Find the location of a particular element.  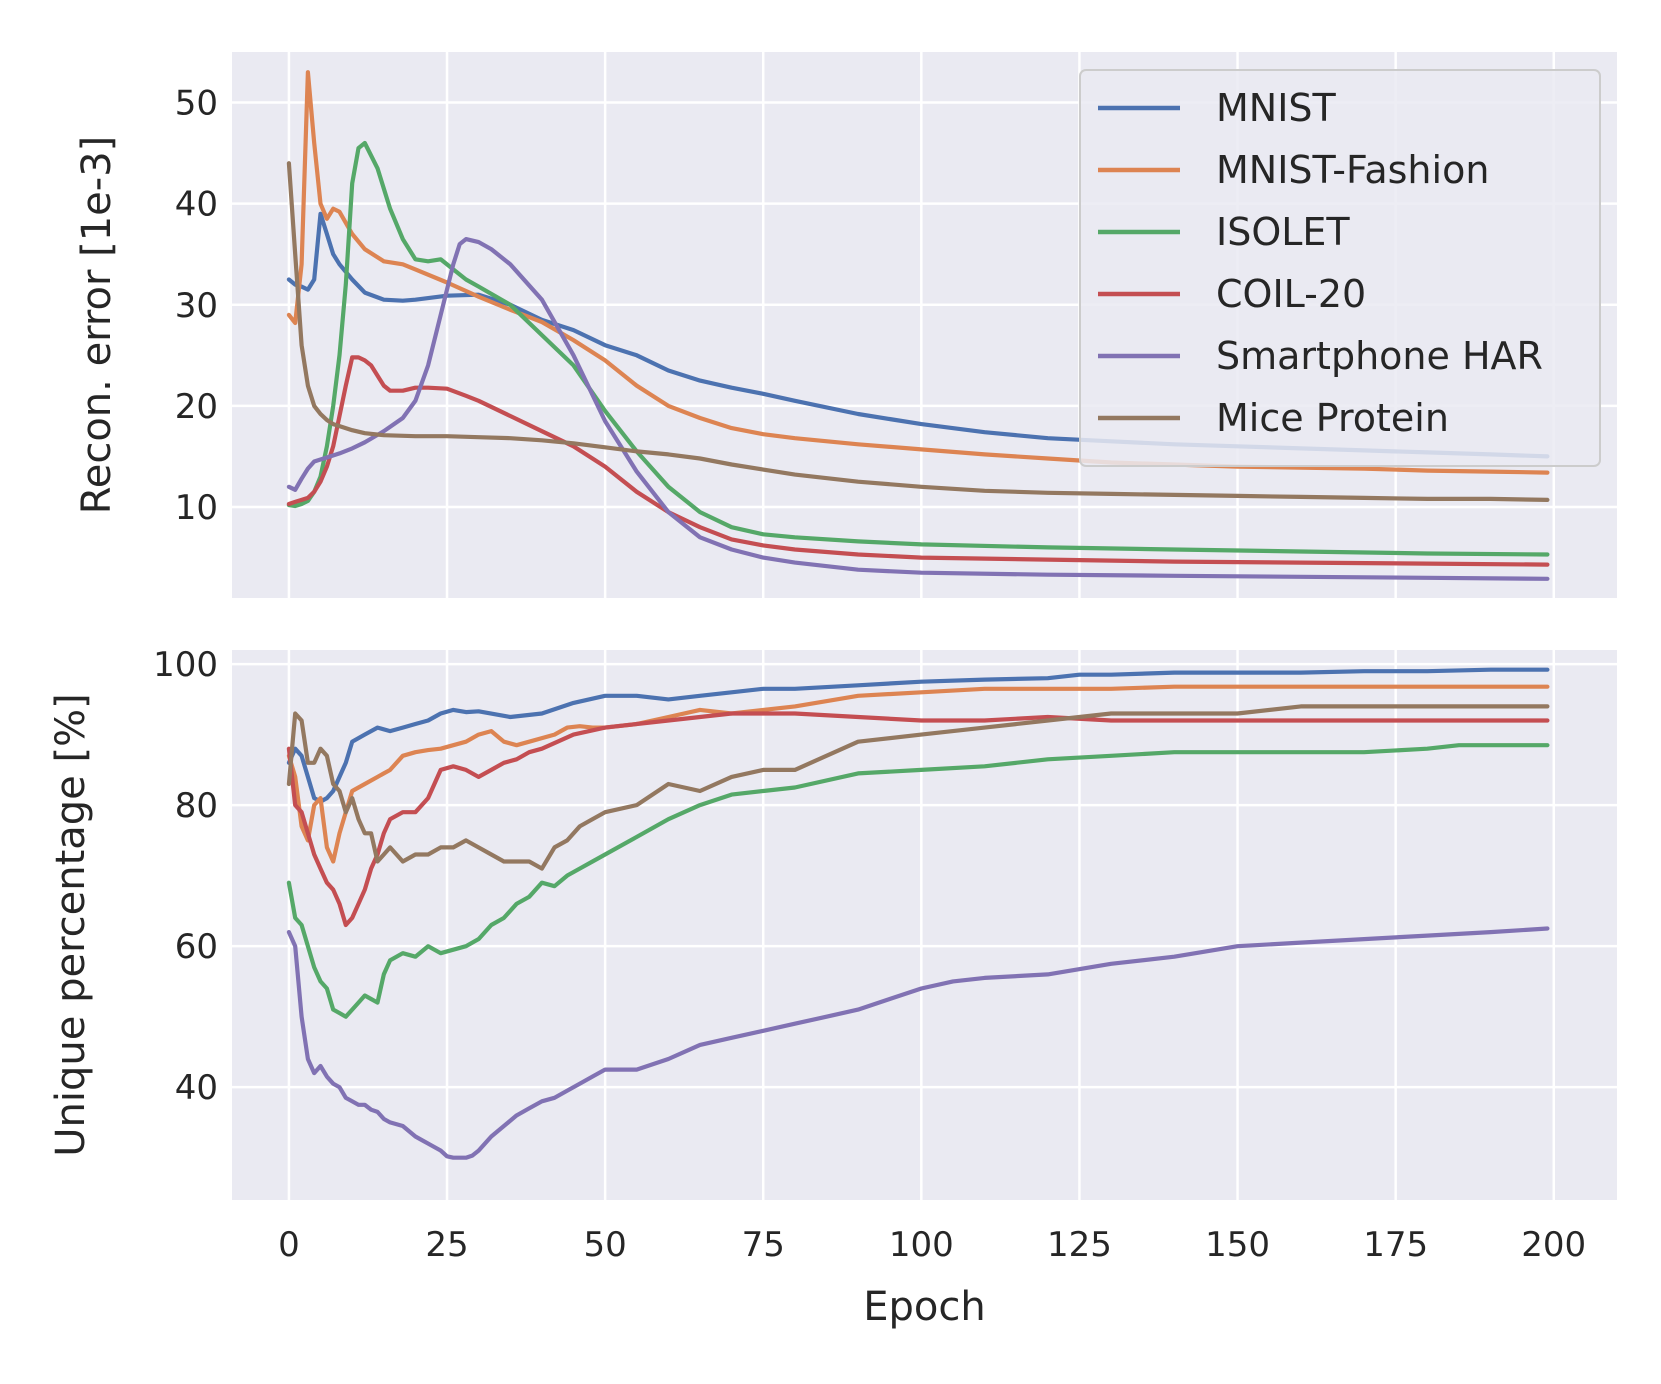

series-line-smartphone-har is located at coordinates (918, 1043).